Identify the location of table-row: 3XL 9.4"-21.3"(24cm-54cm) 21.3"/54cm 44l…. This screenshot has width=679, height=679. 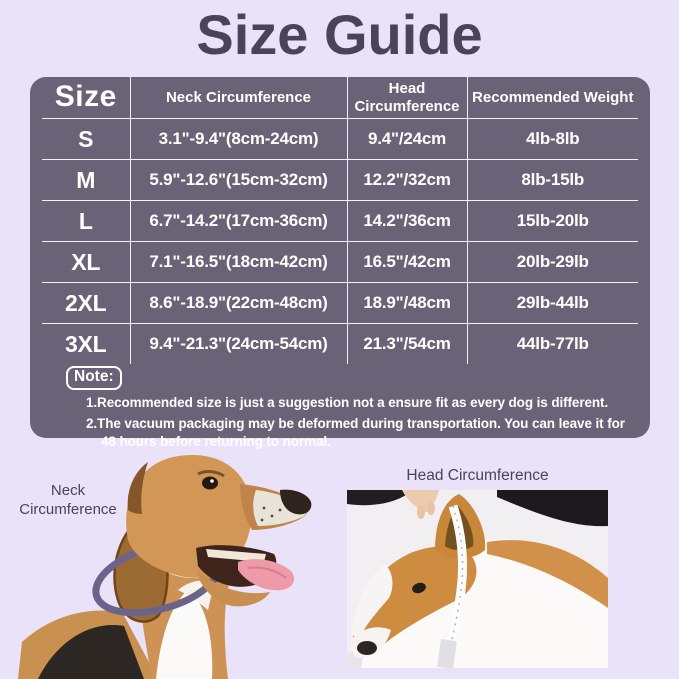
(340, 343).